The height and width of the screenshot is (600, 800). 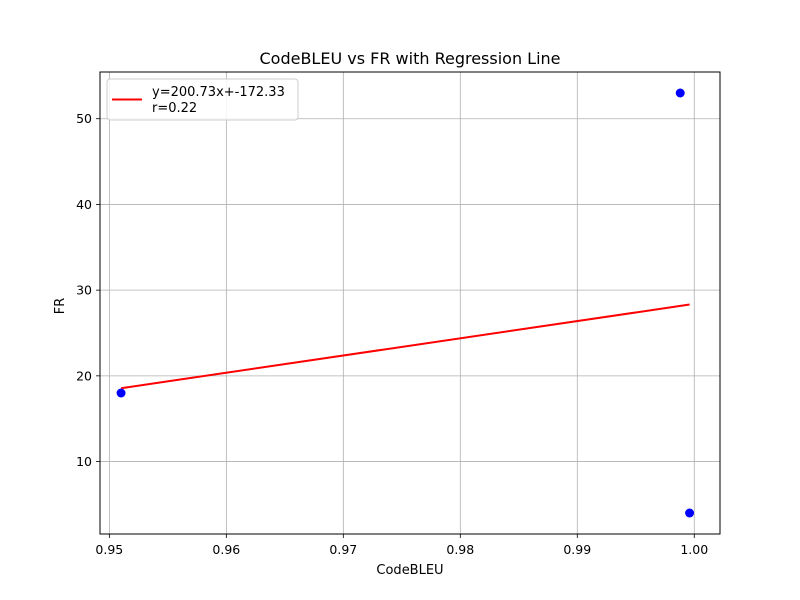 I want to click on x-tick-label: 0.98, so click(x=460, y=549).